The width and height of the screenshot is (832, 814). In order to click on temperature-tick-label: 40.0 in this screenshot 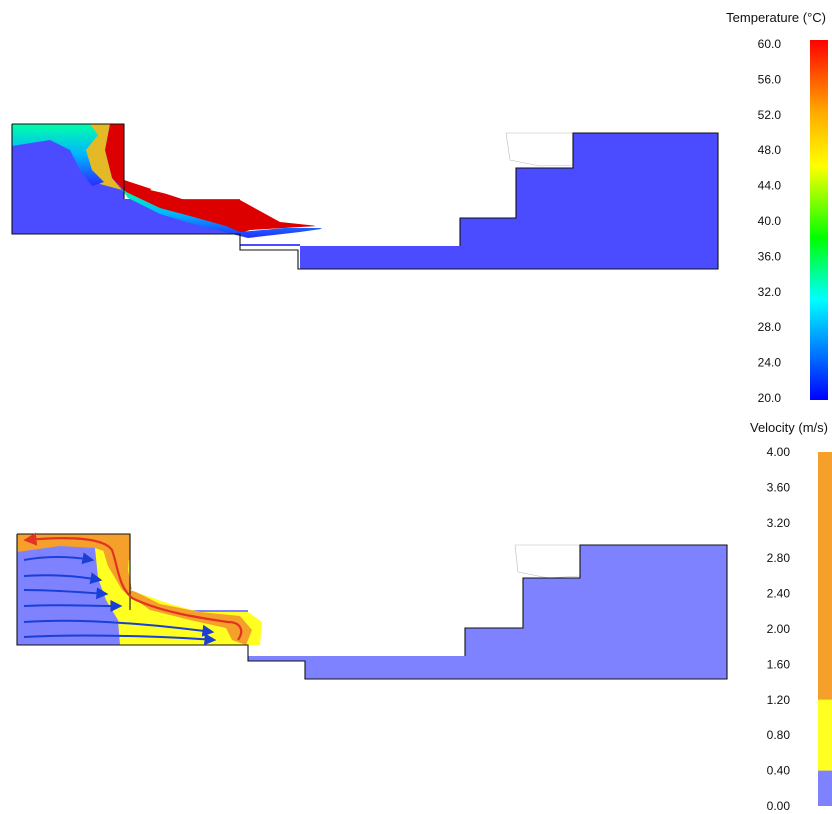, I will do `click(770, 221)`.